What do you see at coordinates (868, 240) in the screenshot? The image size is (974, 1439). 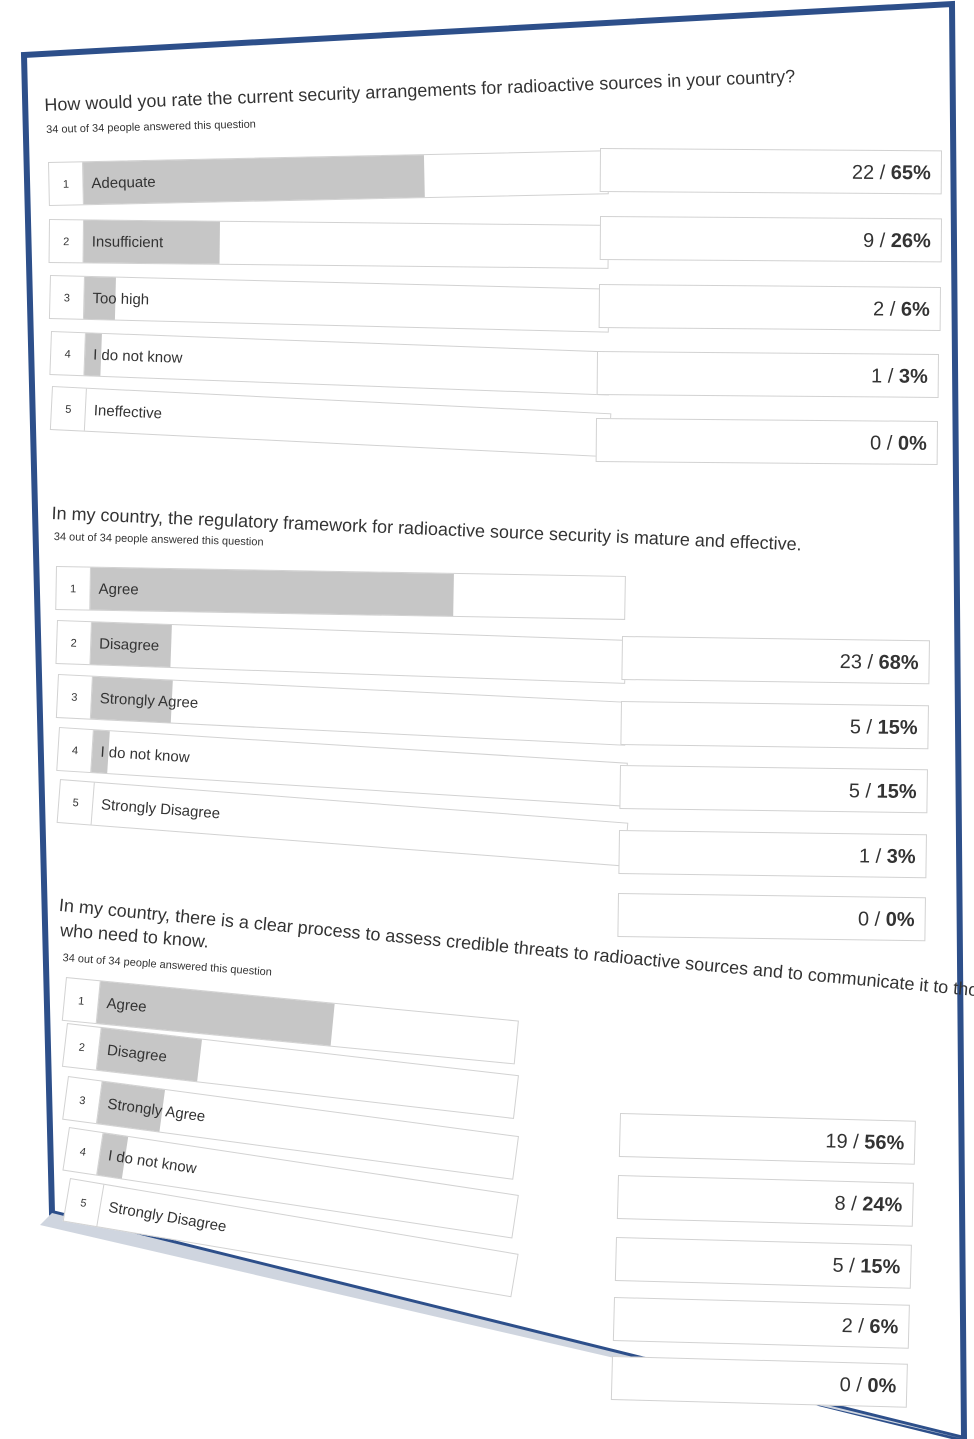 I see `answer-count: 9` at bounding box center [868, 240].